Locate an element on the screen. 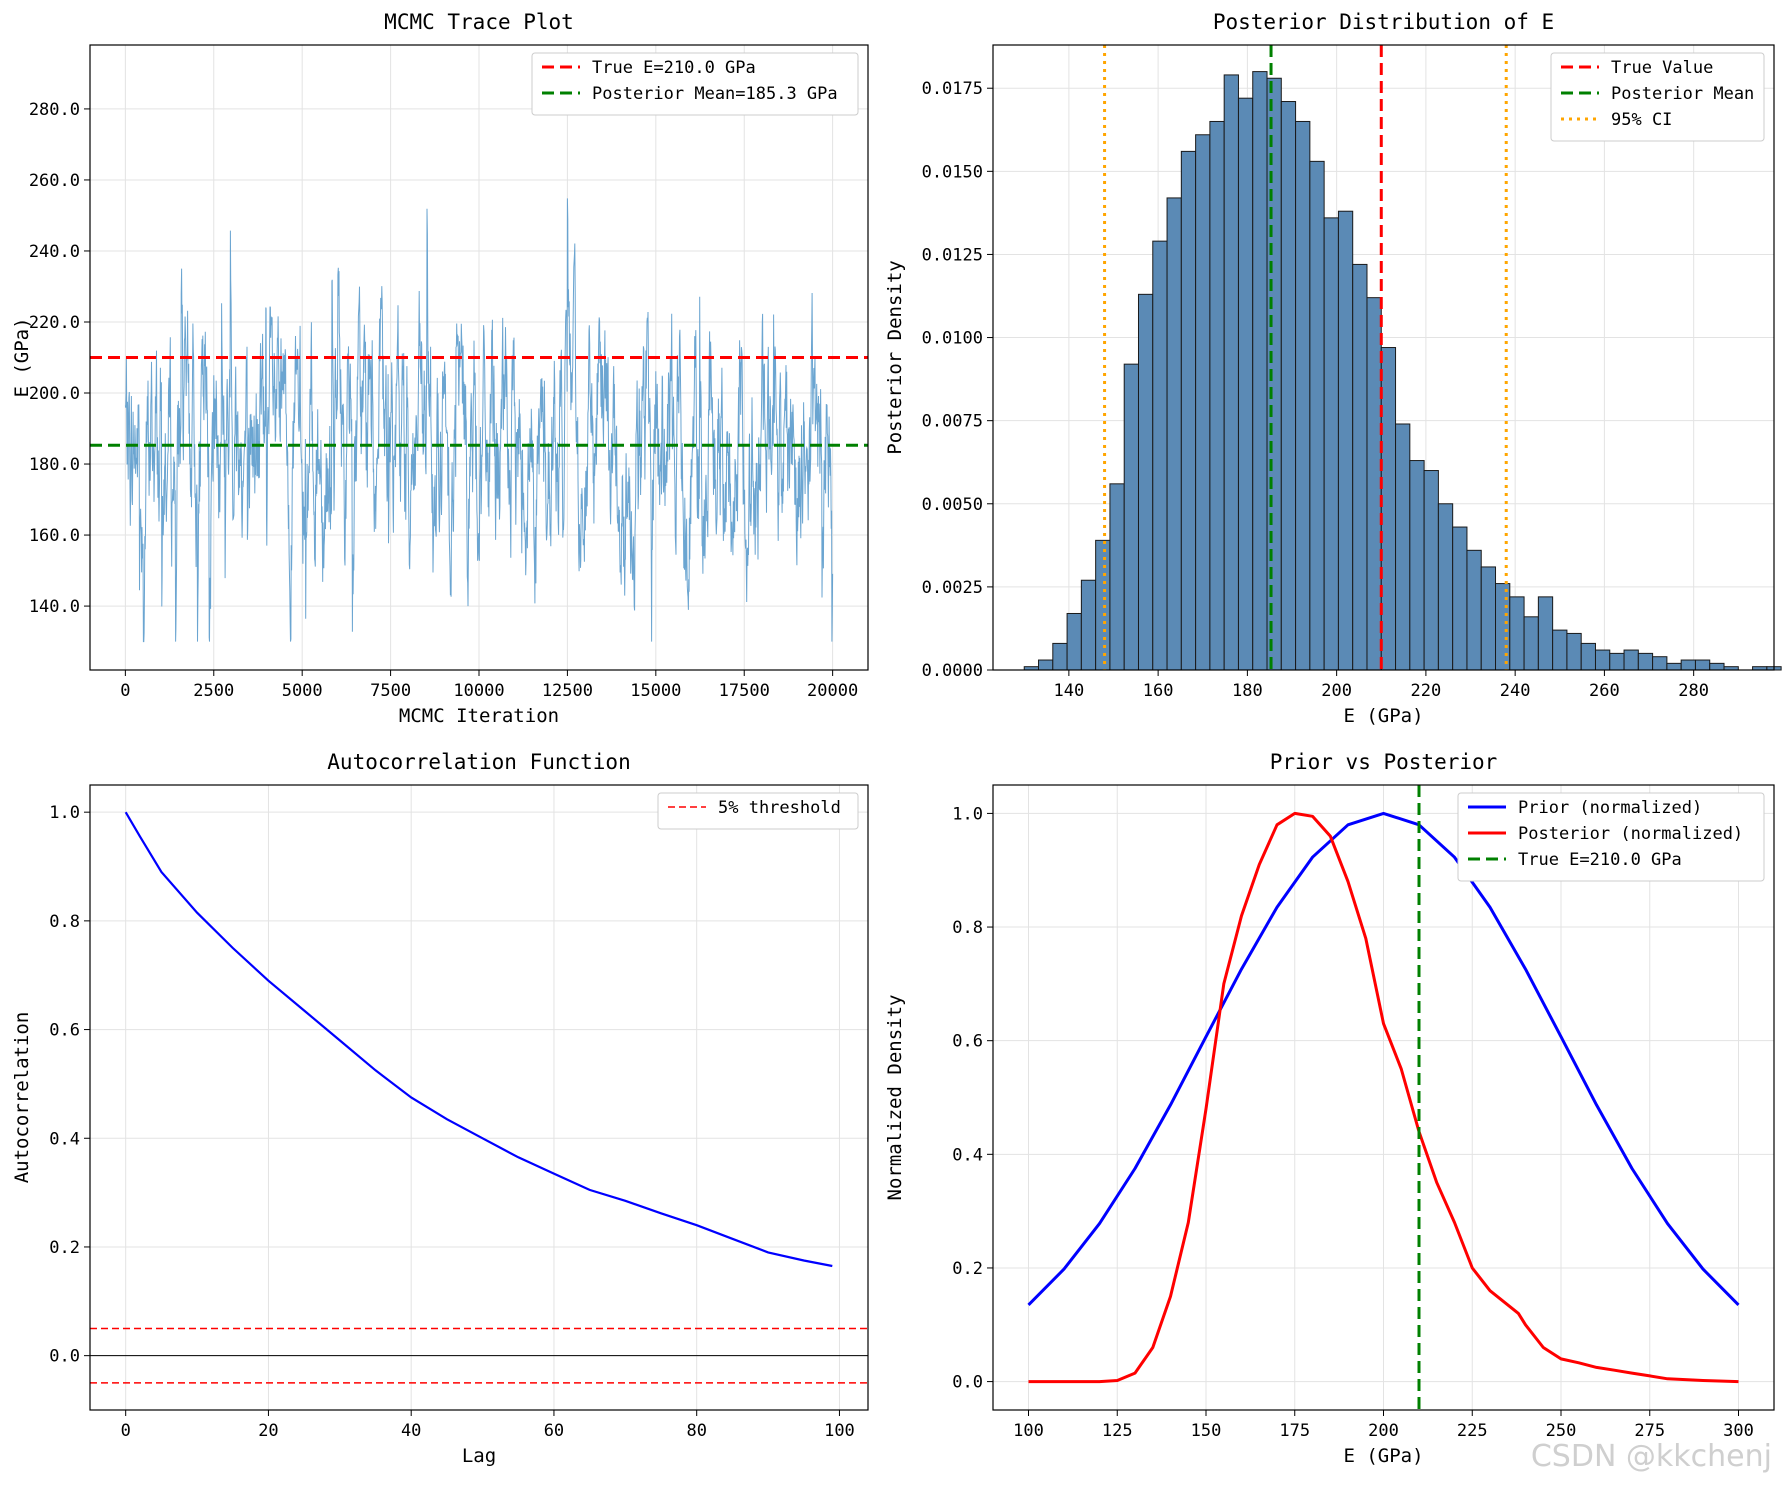 Image resolution: width=1786 pixels, height=1485 pixels. x-tick-label: 280 is located at coordinates (1693, 691).